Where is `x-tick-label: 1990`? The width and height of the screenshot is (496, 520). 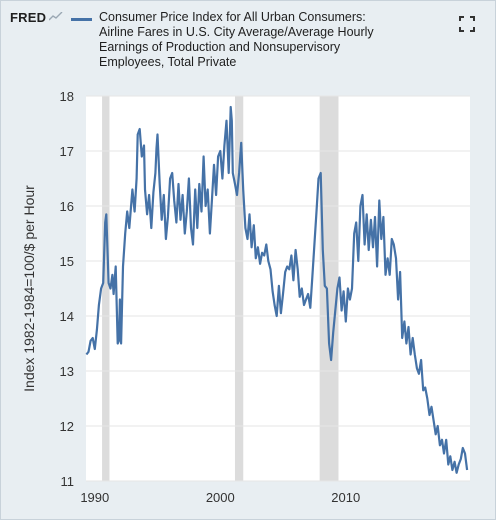
x-tick-label: 1990 is located at coordinates (94, 497).